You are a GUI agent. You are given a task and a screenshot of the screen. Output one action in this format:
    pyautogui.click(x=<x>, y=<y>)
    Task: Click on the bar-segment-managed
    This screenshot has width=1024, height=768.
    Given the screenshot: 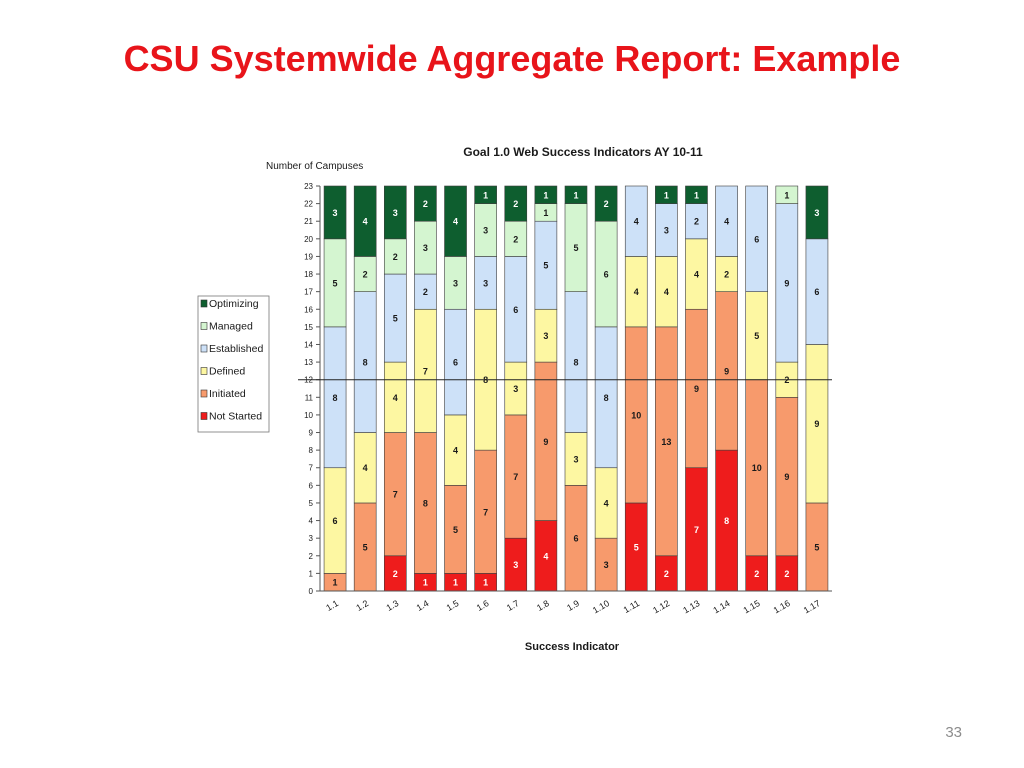 What is the action you would take?
    pyautogui.click(x=787, y=194)
    